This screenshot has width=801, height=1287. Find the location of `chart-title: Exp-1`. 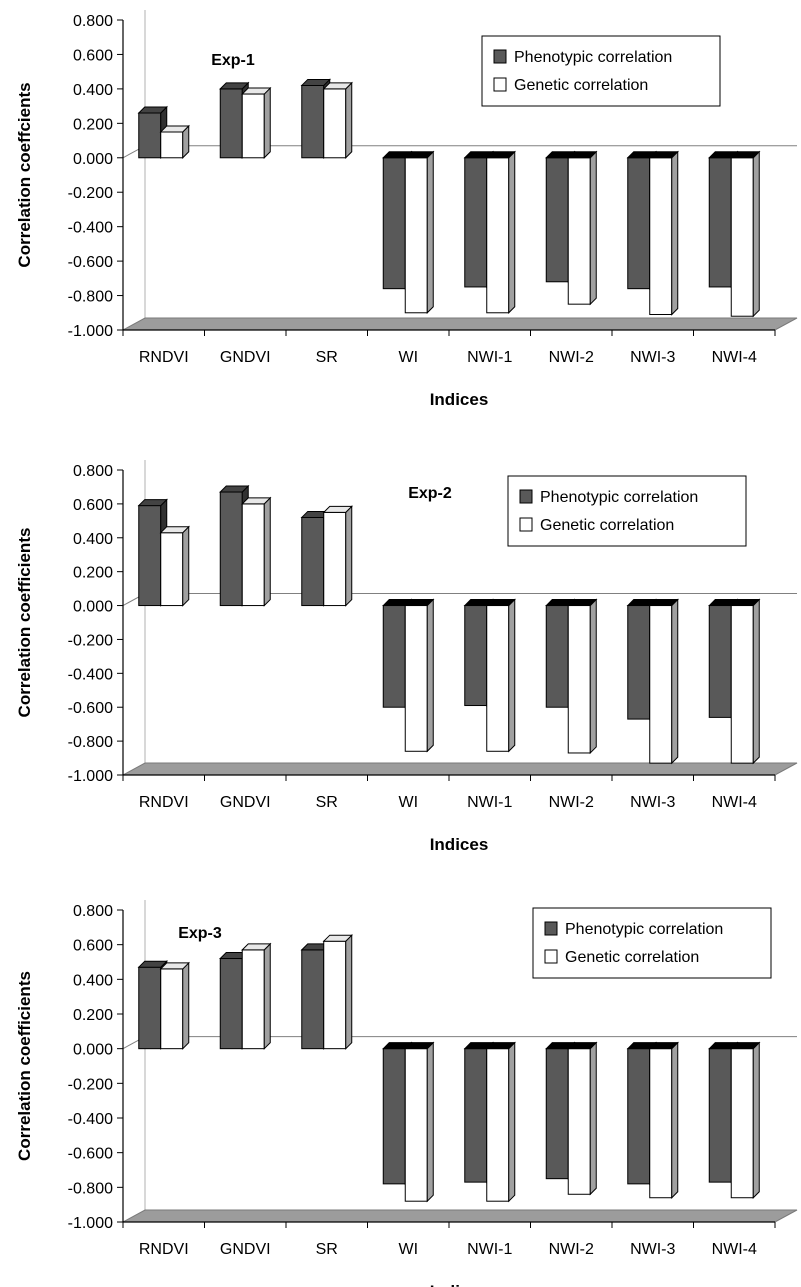

chart-title: Exp-1 is located at coordinates (233, 60).